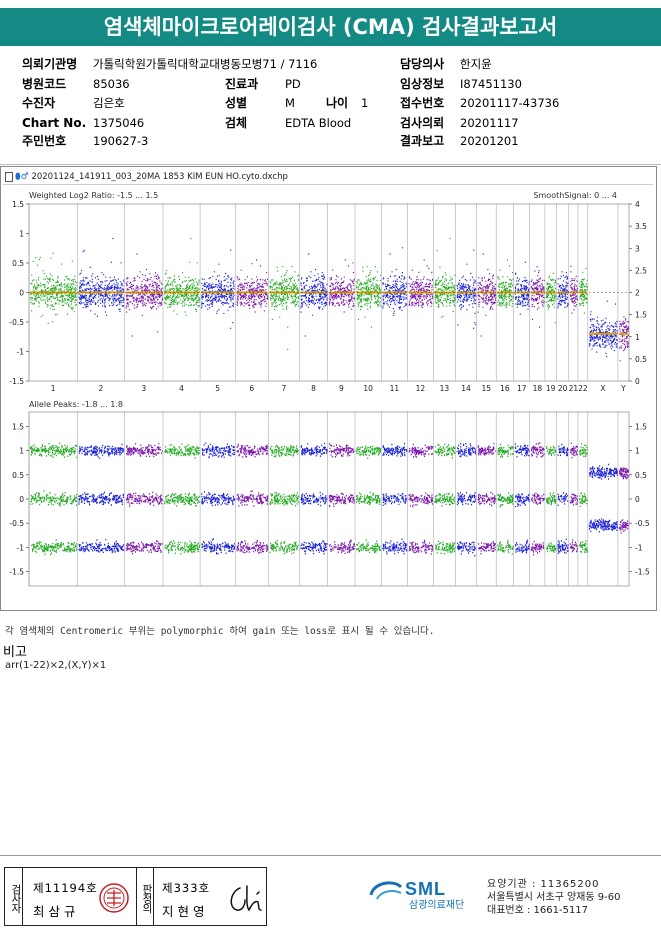  Describe the element at coordinates (445, 388) in the screenshot. I see `chr-label: 13` at that location.